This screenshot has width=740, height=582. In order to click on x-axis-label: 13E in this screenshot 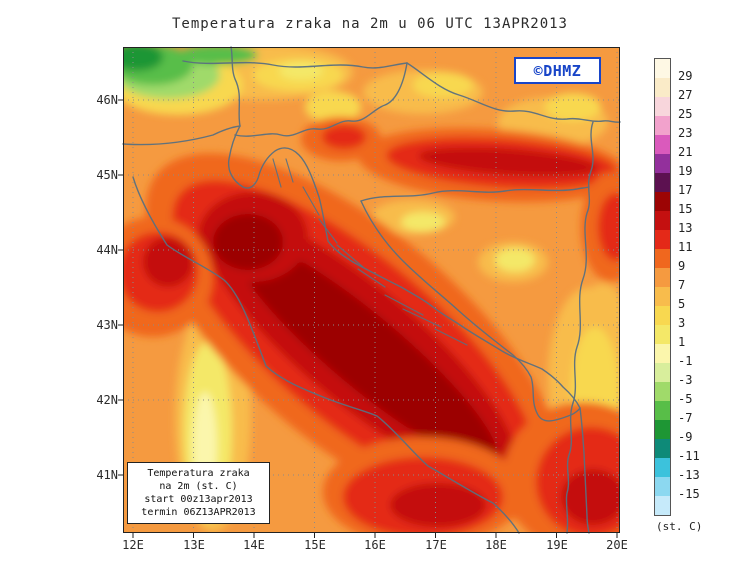, I will do `click(194, 545)`.